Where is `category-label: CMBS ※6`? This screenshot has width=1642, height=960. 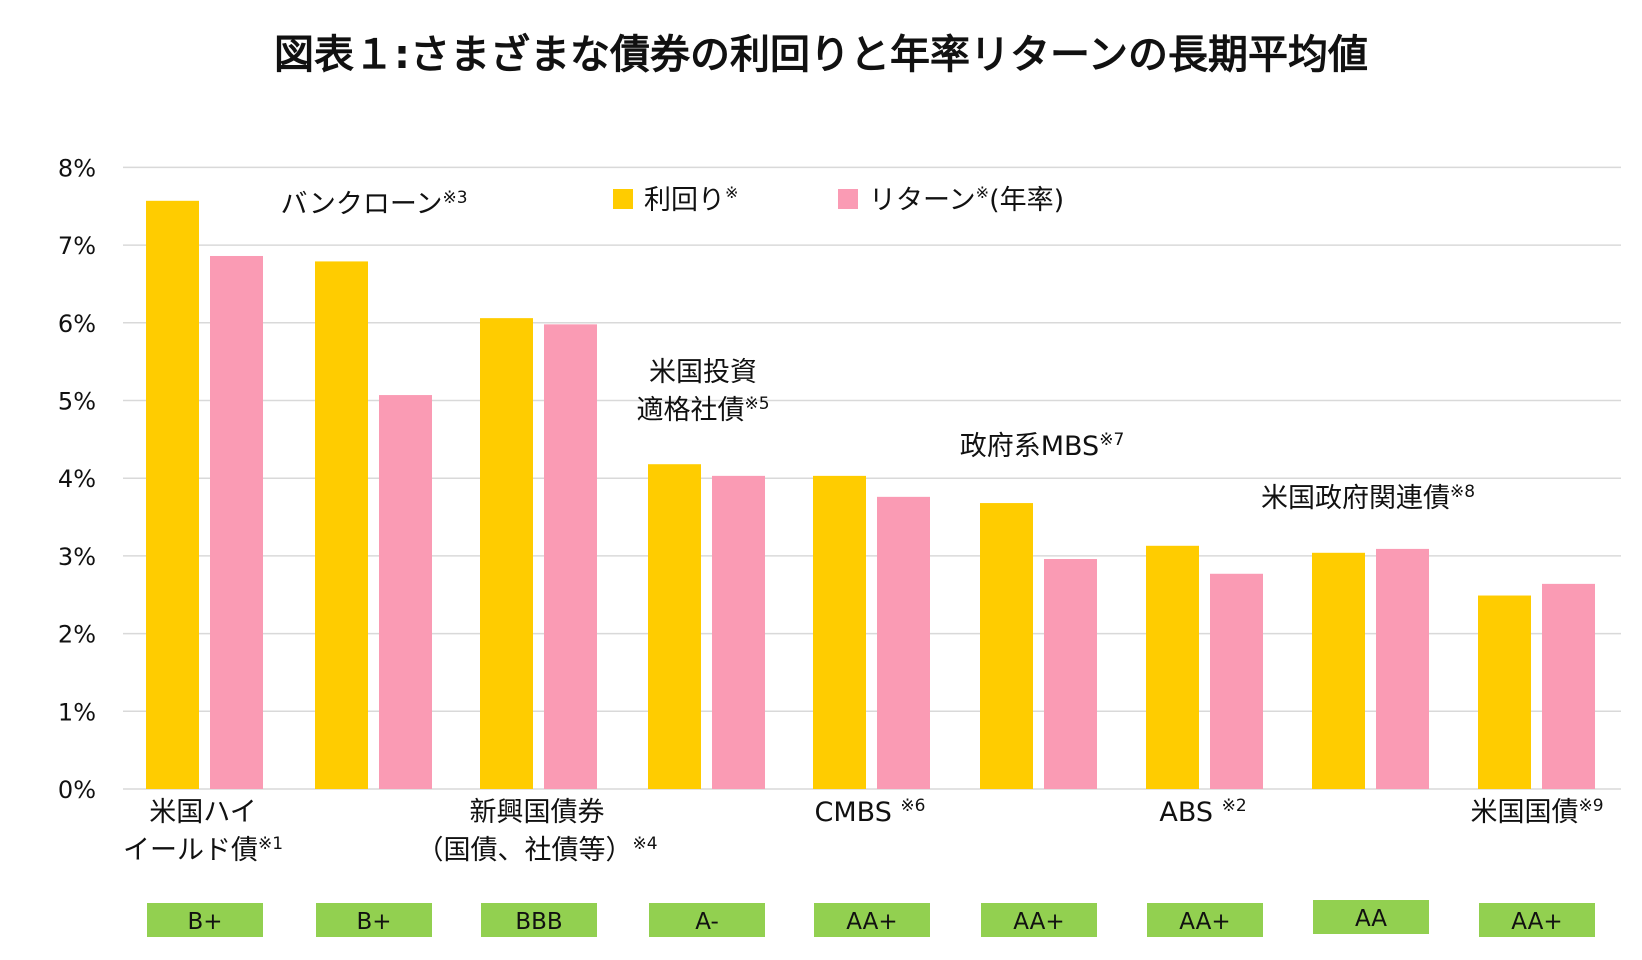
category-label: CMBS ※6 is located at coordinates (870, 812).